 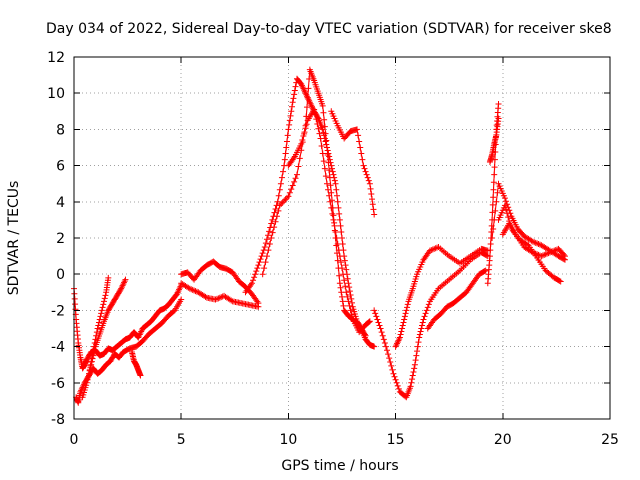 What do you see at coordinates (441, 297) in the screenshot?
I see `series-arc-trough-b` at bounding box center [441, 297].